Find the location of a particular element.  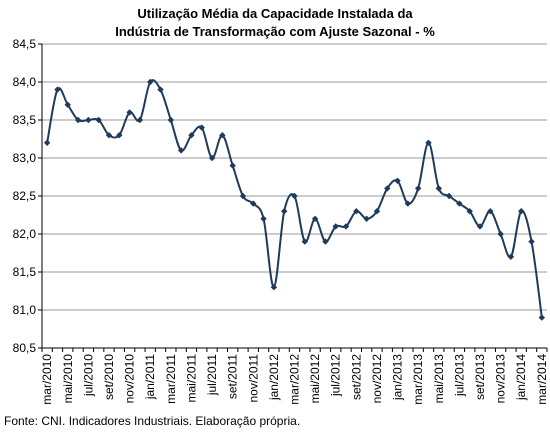

x-tick-label: jul/2010 is located at coordinates (88, 375).